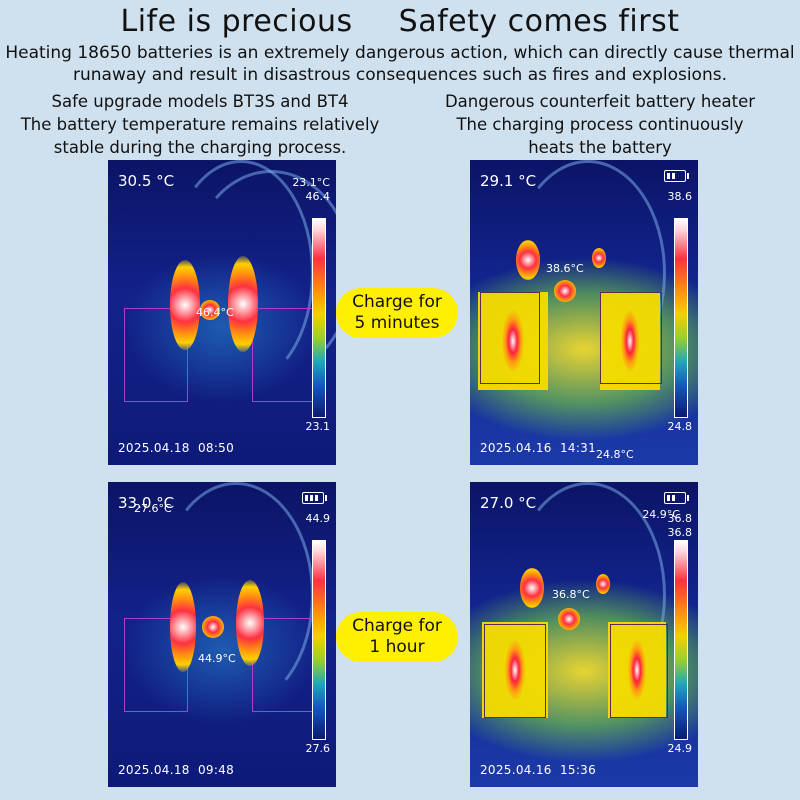 This screenshot has width=800, height=800. I want to click on safe-desc-2: stable during the charging process., so click(200, 147).